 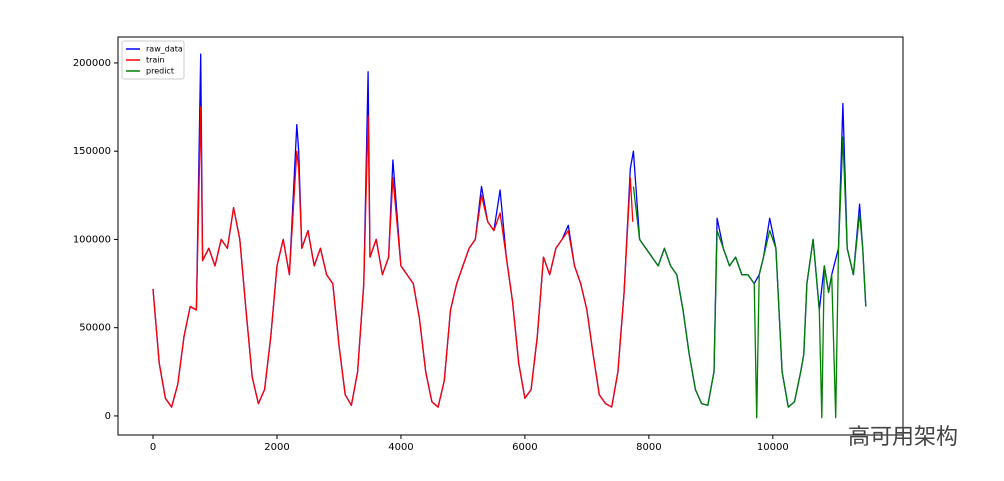 What do you see at coordinates (903, 436) in the screenshot?
I see `watermark: 高可用架构` at bounding box center [903, 436].